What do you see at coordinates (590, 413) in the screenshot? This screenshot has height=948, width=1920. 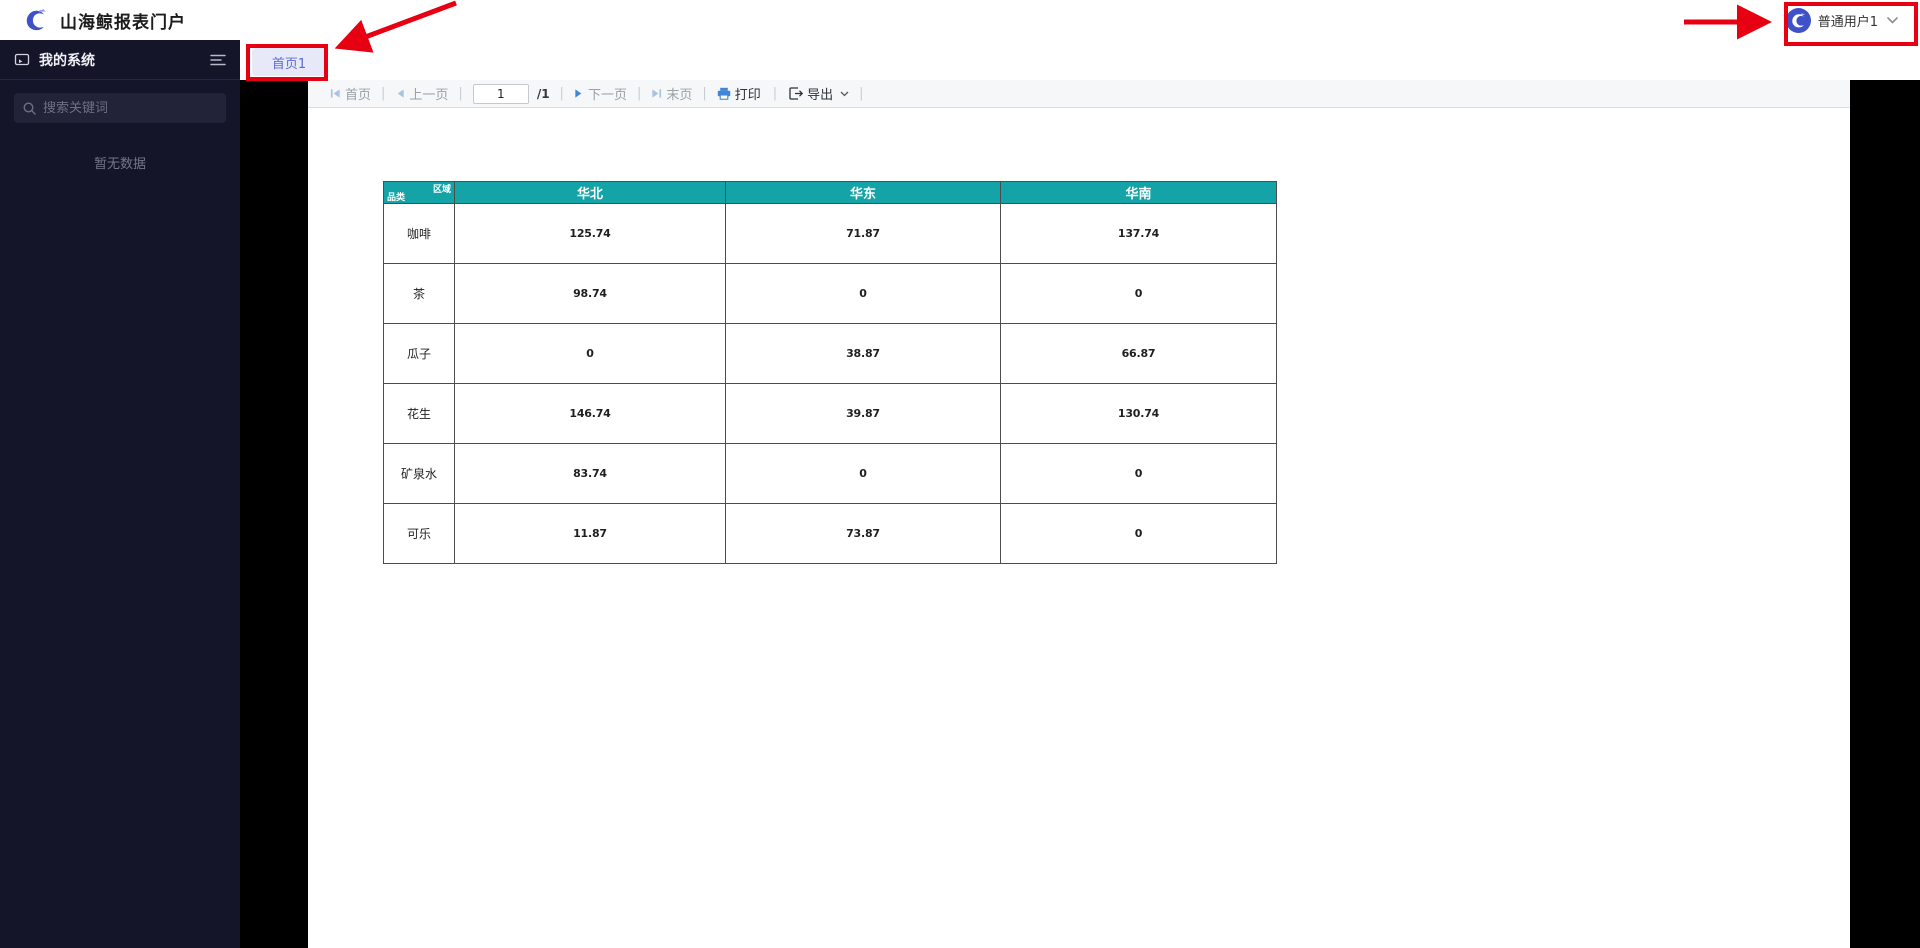 I see `value-cell: 146.74` at bounding box center [590, 413].